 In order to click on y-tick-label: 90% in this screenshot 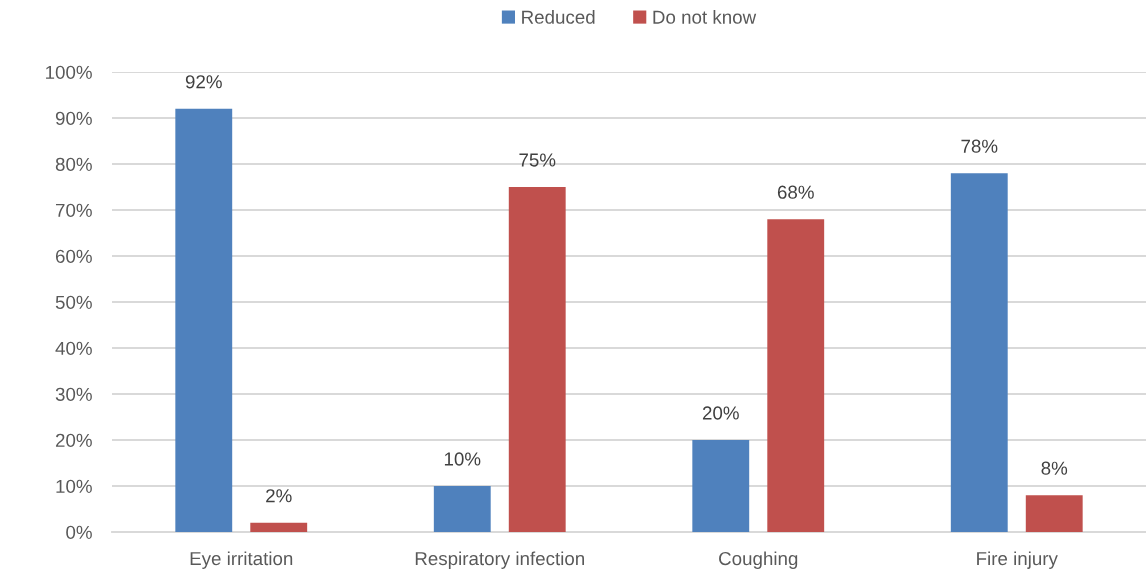, I will do `click(73, 118)`.